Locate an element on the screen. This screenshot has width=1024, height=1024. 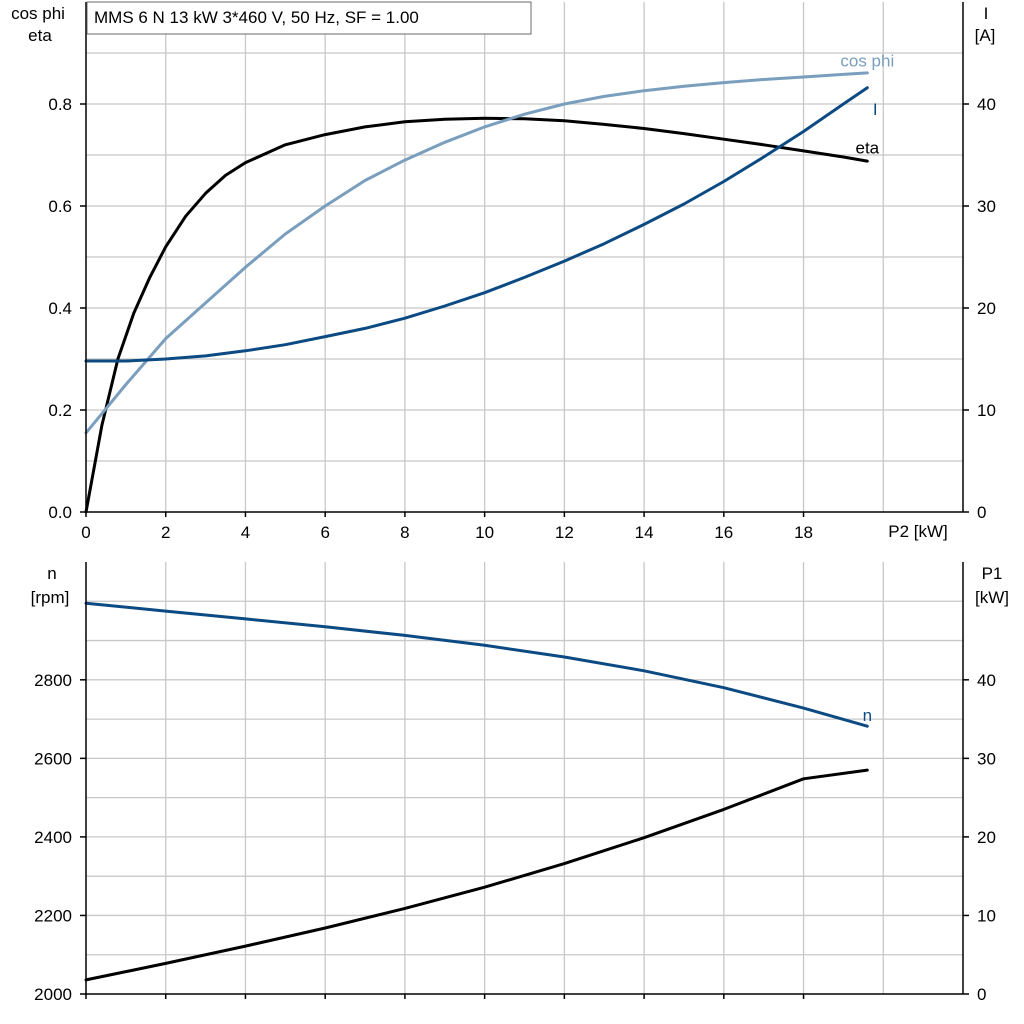
x-tick-label: 0 is located at coordinates (85, 532).